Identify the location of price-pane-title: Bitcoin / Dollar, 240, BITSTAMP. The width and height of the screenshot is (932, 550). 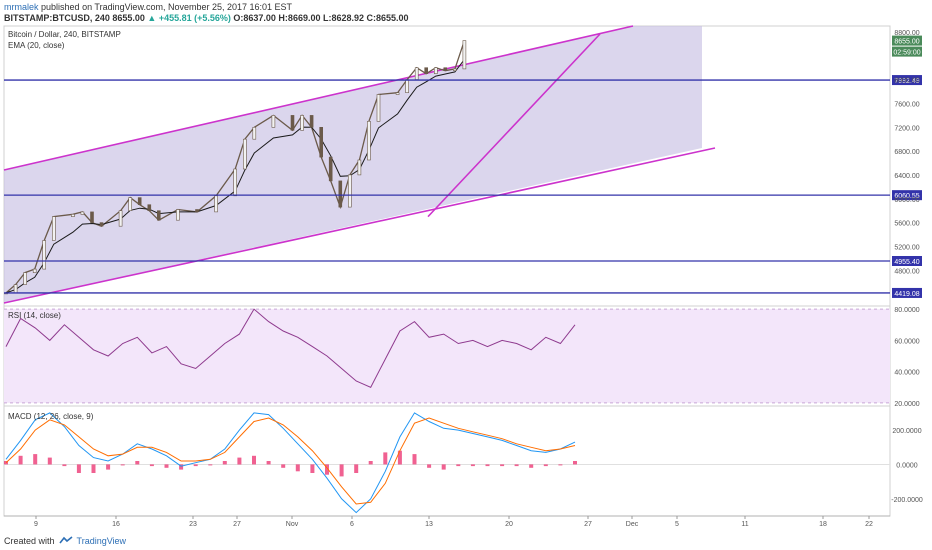
(64, 34).